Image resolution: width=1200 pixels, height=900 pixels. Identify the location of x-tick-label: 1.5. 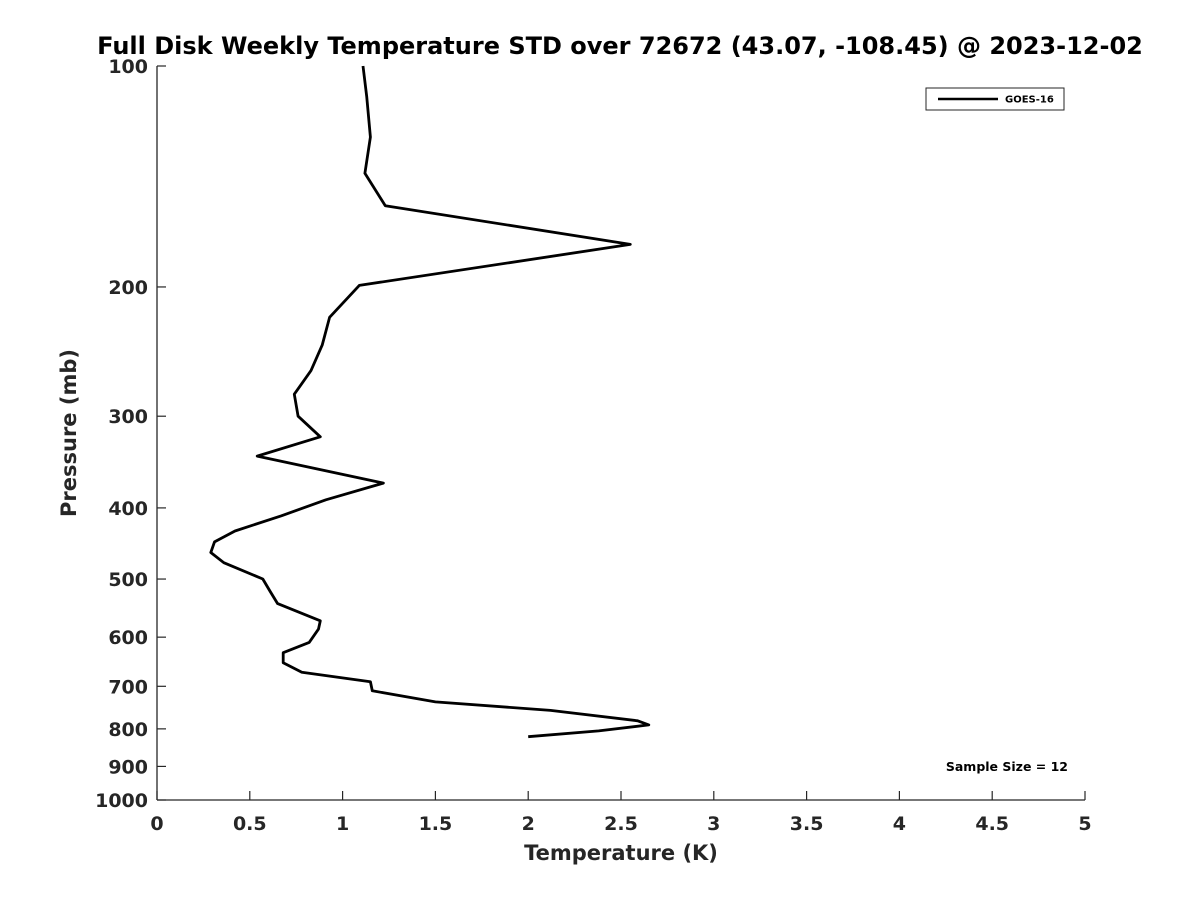
(436, 824).